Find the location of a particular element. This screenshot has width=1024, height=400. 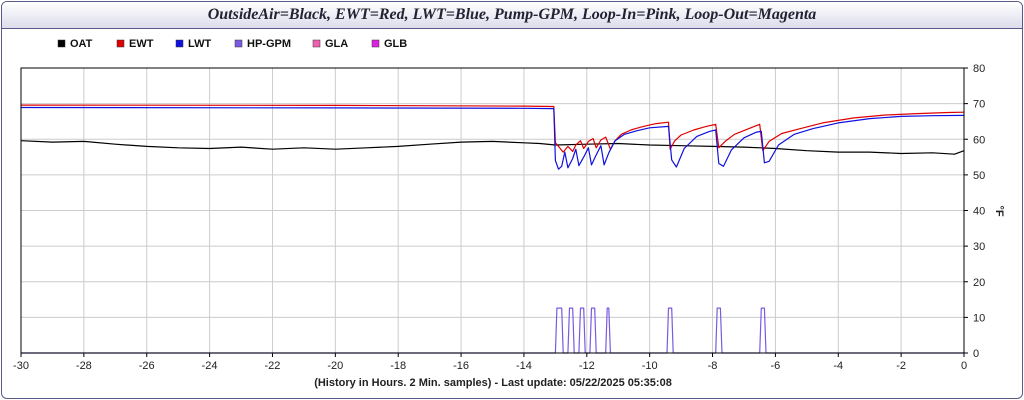

x-tick-label: -18 is located at coordinates (398, 366).